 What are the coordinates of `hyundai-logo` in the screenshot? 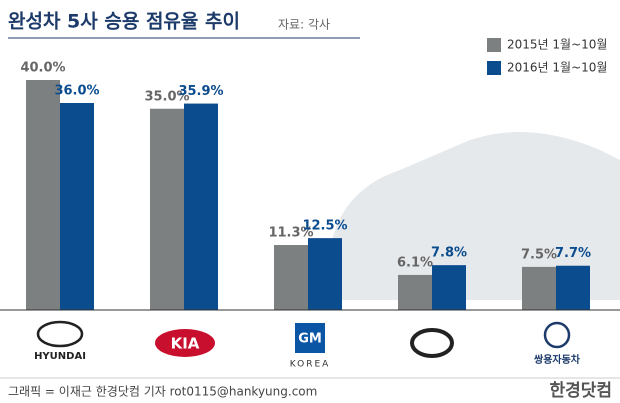 It's located at (60, 334).